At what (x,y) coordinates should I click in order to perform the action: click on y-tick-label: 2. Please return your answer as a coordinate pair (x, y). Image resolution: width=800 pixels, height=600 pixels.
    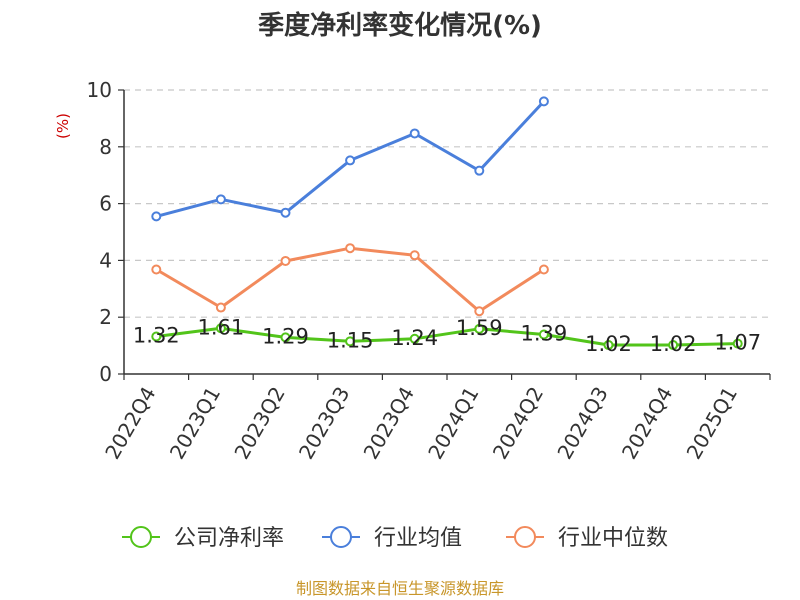
    Looking at the image, I should click on (105, 317).